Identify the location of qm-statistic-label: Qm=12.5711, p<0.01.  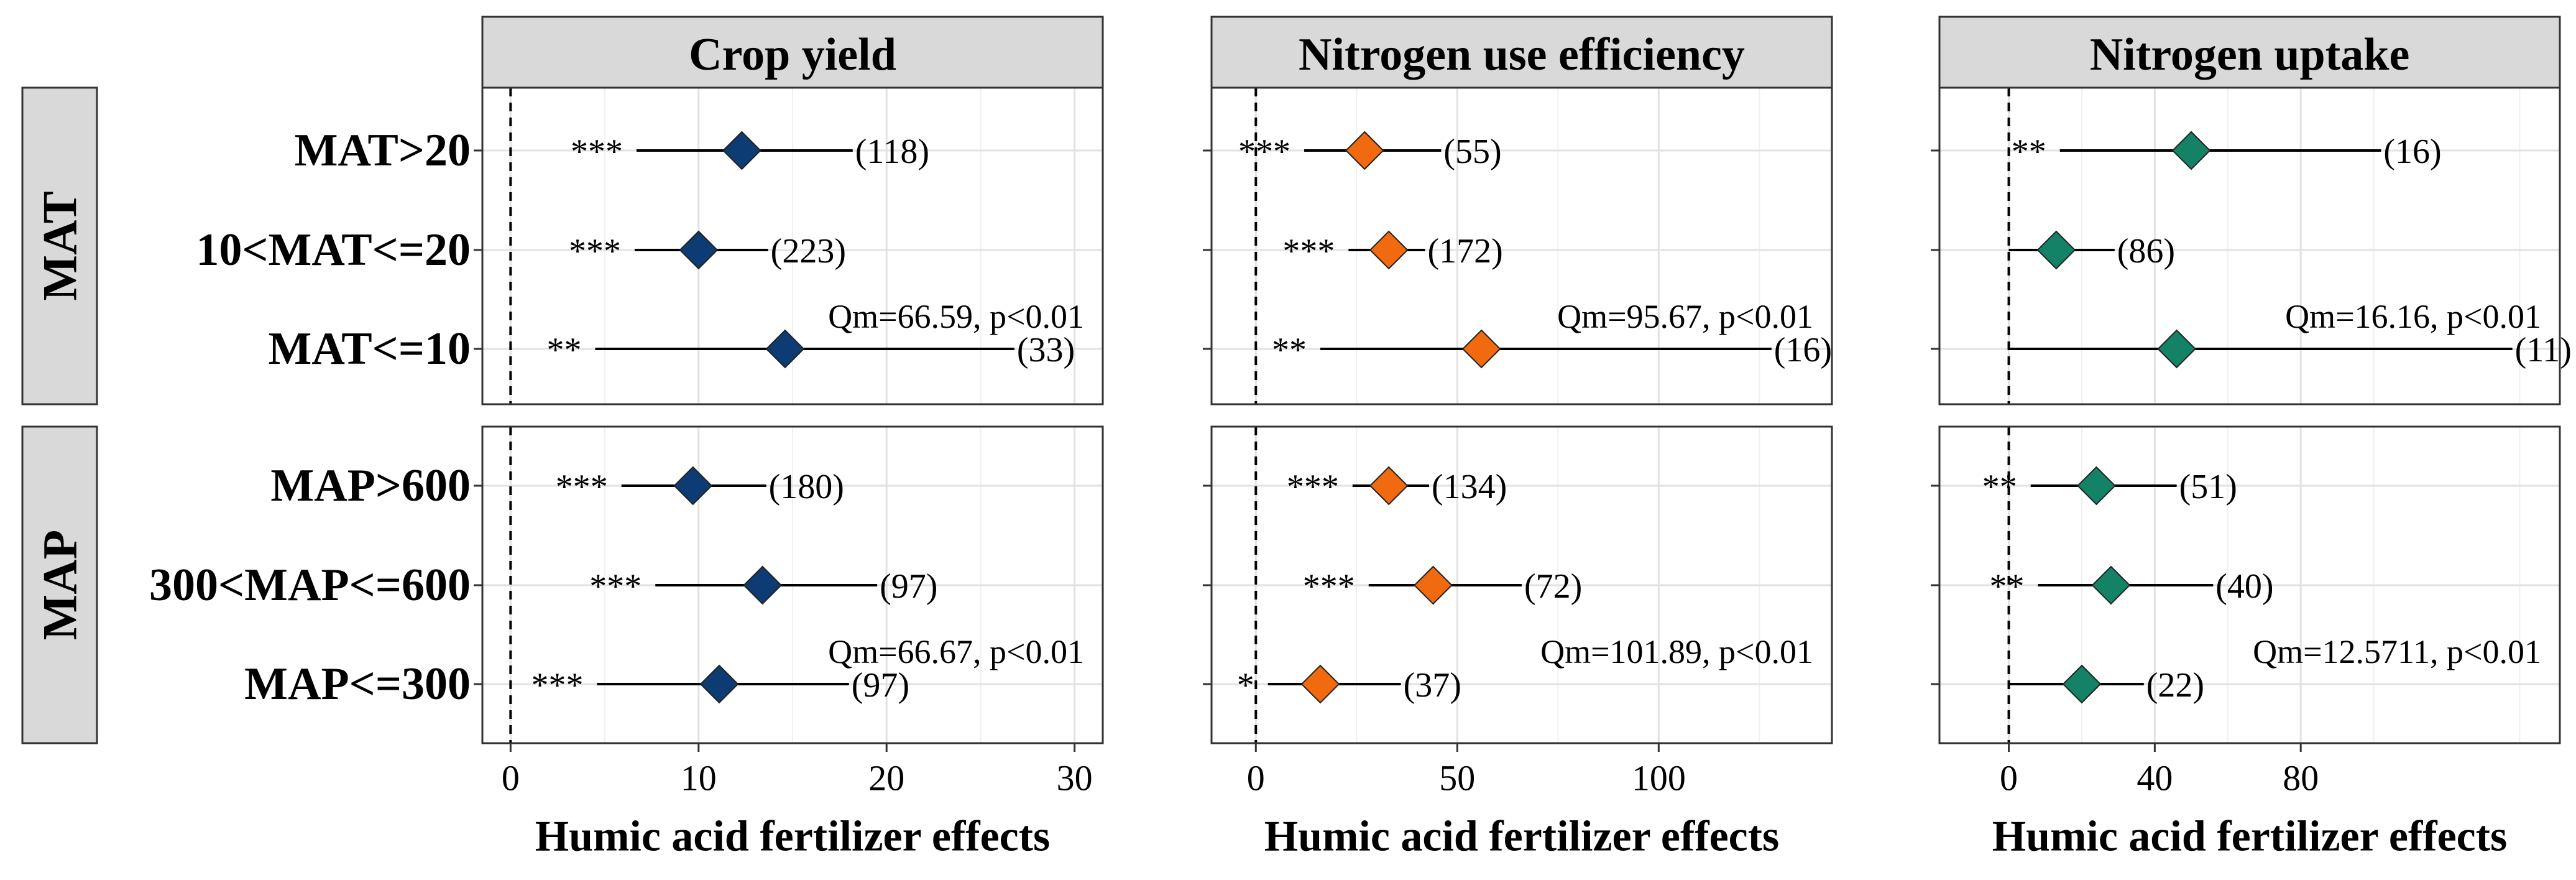
(2397, 651).